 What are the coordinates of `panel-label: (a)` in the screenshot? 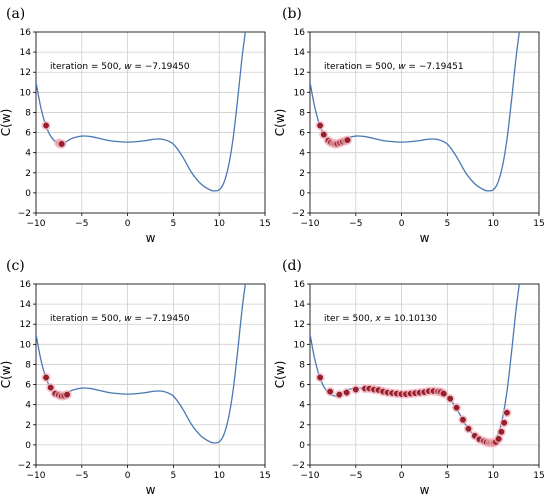 It's located at (15, 14).